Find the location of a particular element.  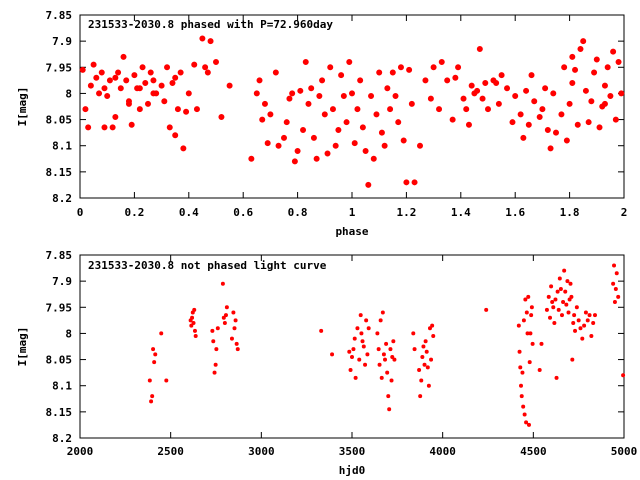

y-tick-label: 8.1 is located at coordinates (62, 386).